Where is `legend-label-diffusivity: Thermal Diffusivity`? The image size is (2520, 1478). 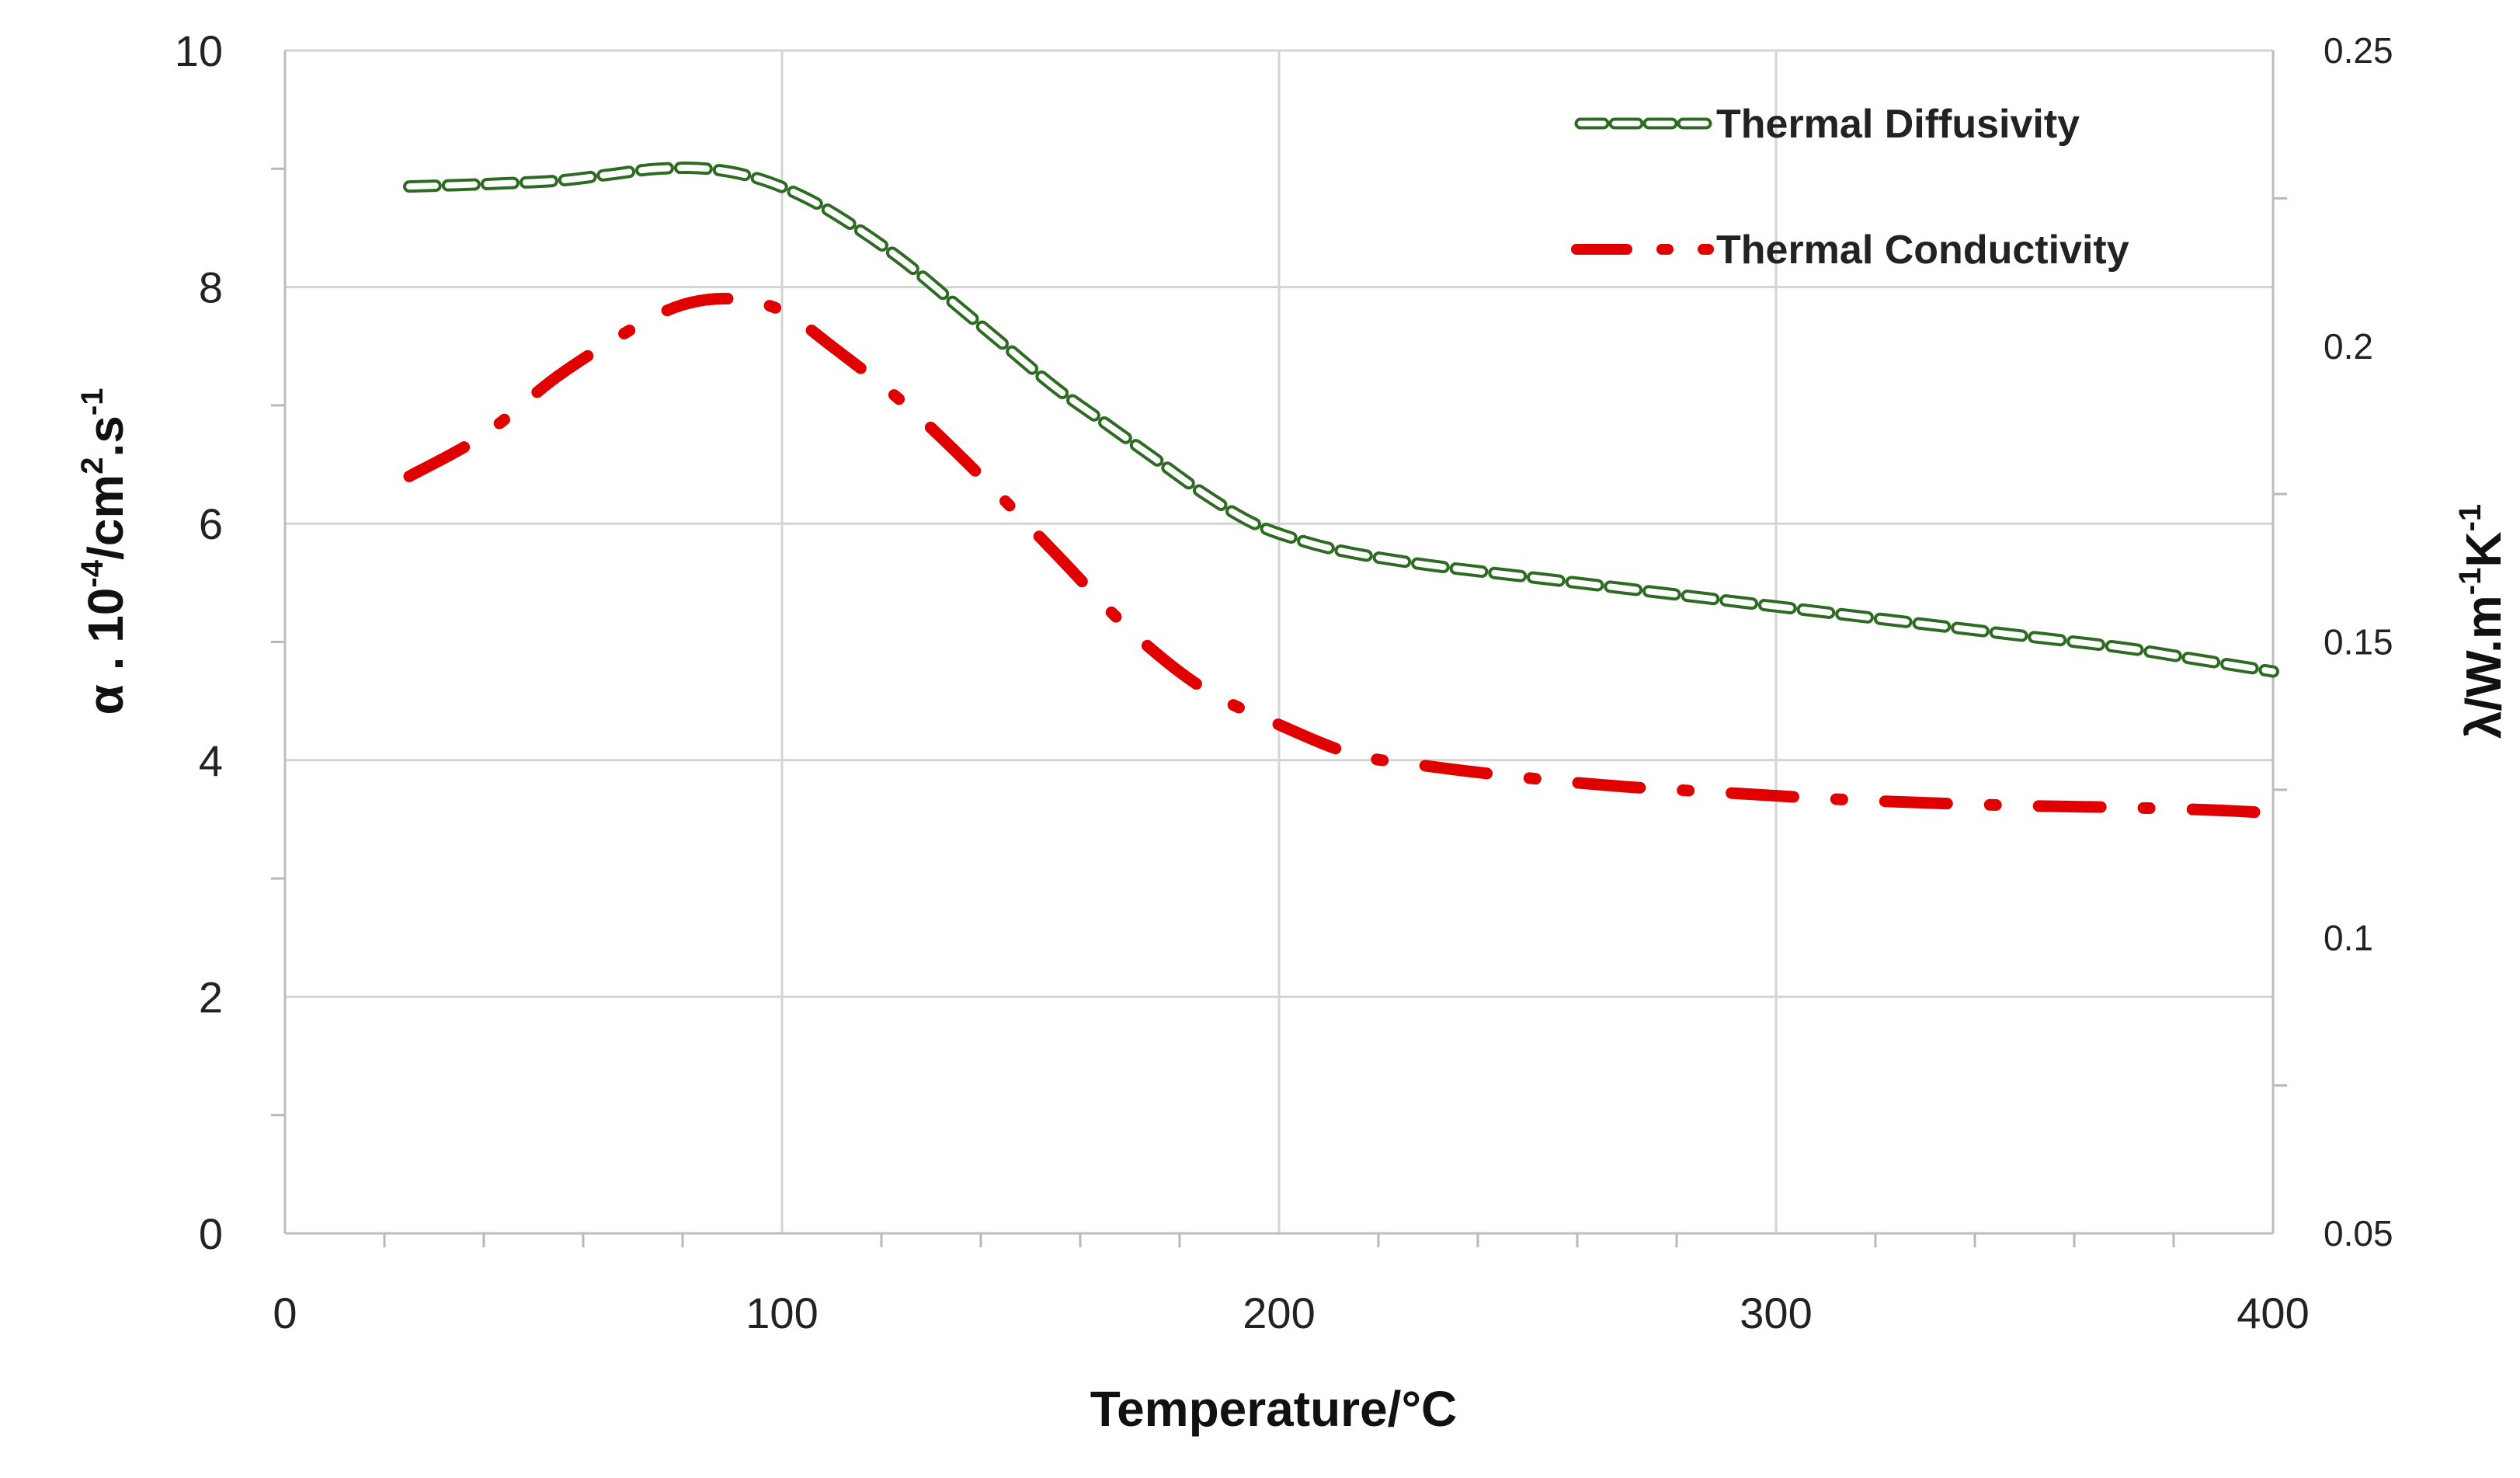 legend-label-diffusivity: Thermal Diffusivity is located at coordinates (1898, 124).